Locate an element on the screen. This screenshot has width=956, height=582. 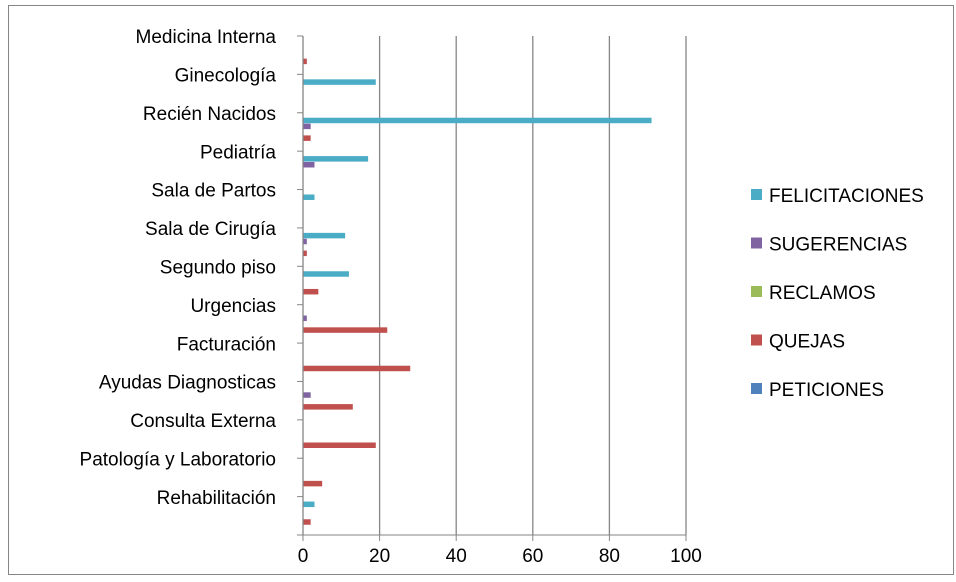
x-tick-label-80: 80 is located at coordinates (609, 556).